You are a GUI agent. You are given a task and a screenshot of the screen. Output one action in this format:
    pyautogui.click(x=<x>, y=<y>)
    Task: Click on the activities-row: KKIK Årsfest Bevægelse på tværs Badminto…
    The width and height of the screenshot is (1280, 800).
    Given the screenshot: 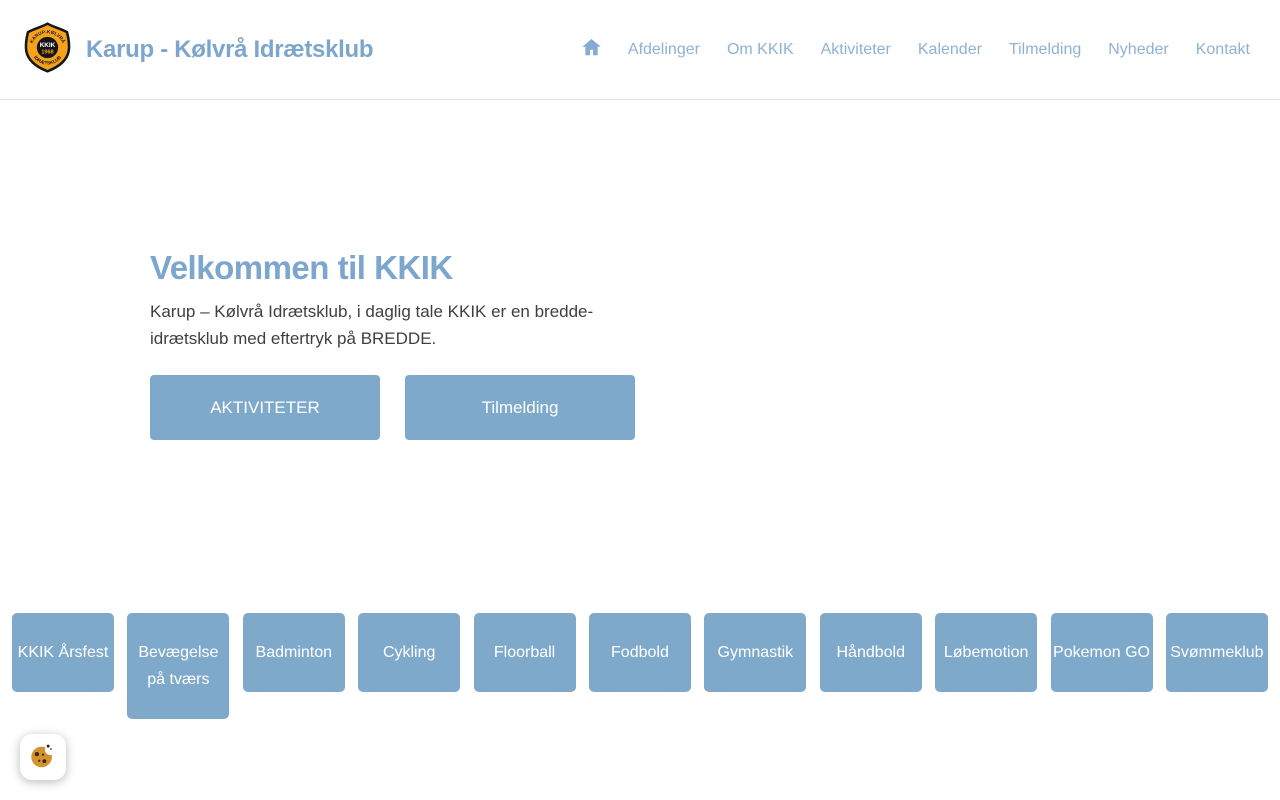 What is the action you would take?
    pyautogui.click(x=640, y=666)
    